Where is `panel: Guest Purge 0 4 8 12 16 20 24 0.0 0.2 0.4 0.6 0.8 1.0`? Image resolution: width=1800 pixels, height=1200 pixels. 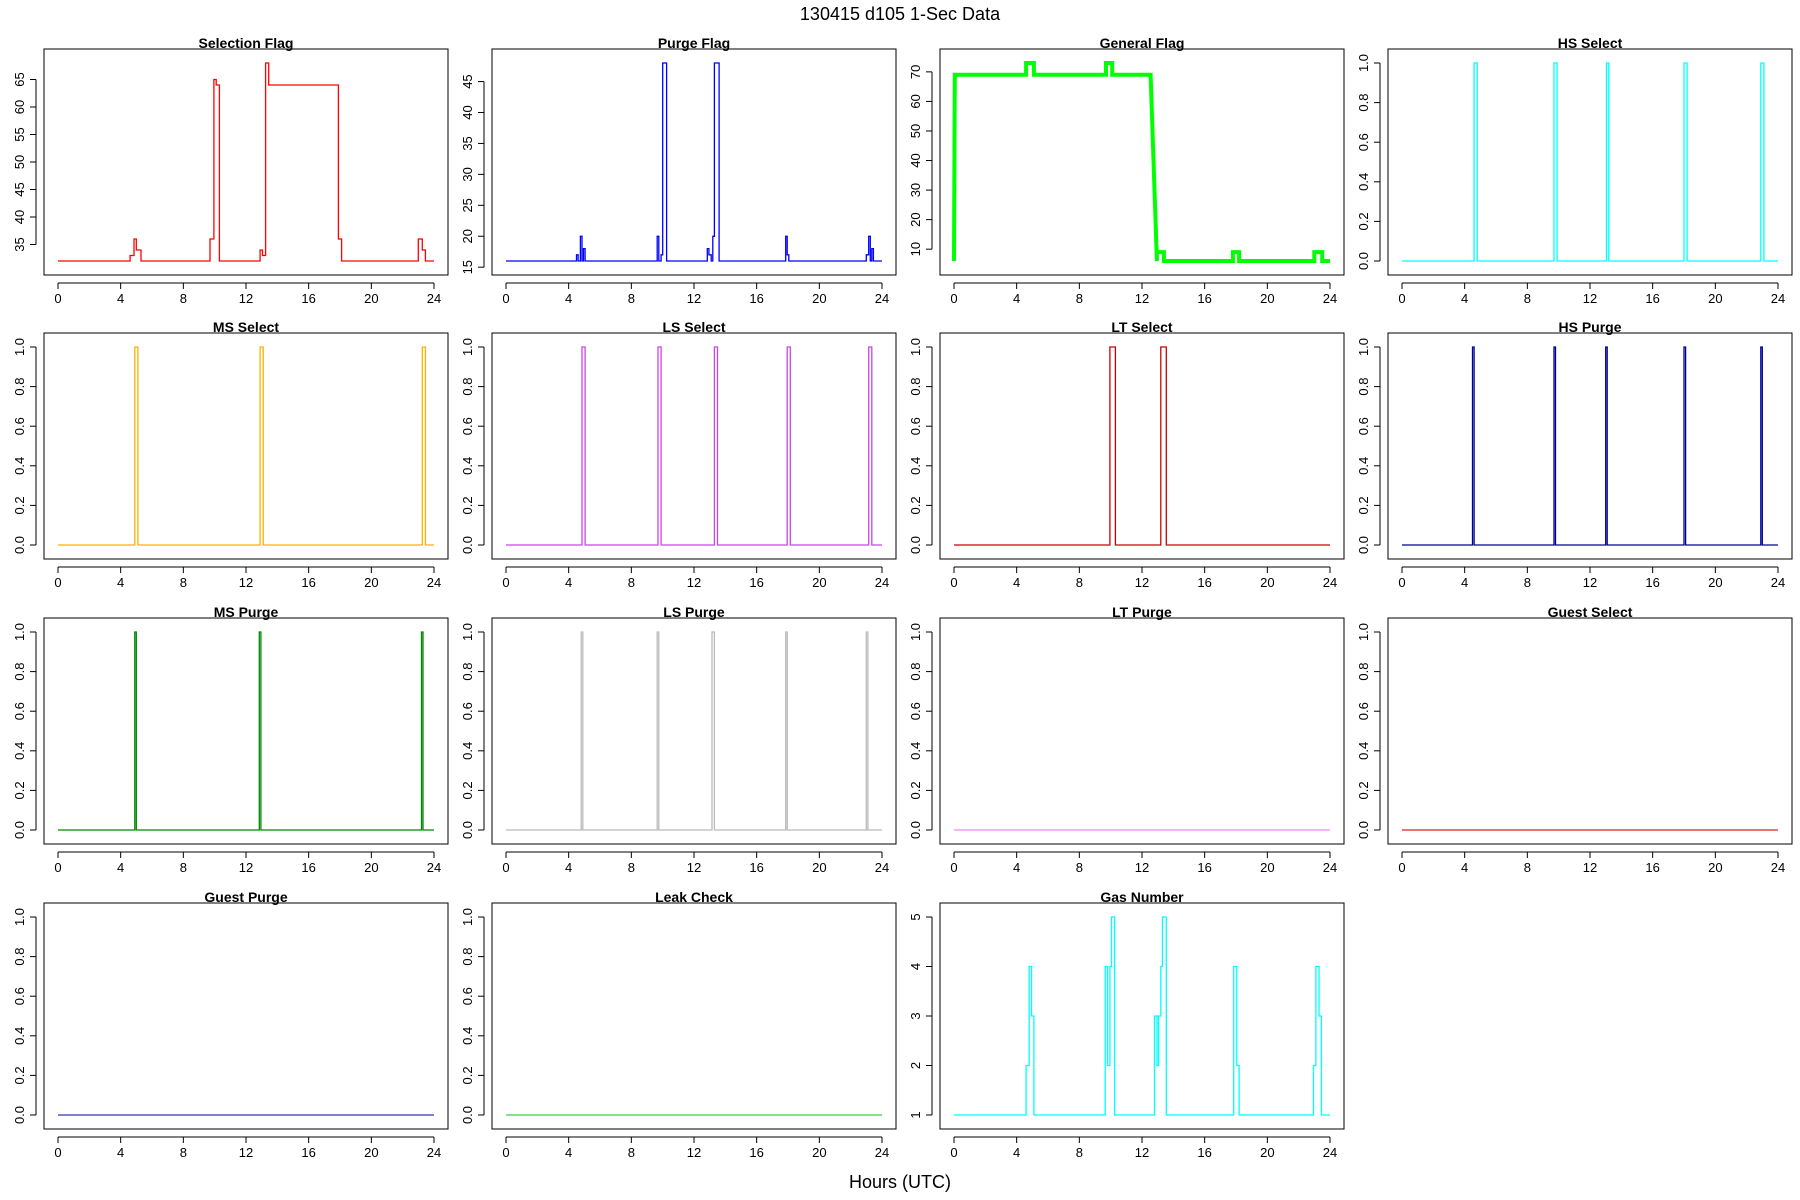
panel: Guest Purge 0 4 8 12 16 20 24 0.0 0.2 0.4 0.6 0.8 1.0 is located at coordinates (230, 1024).